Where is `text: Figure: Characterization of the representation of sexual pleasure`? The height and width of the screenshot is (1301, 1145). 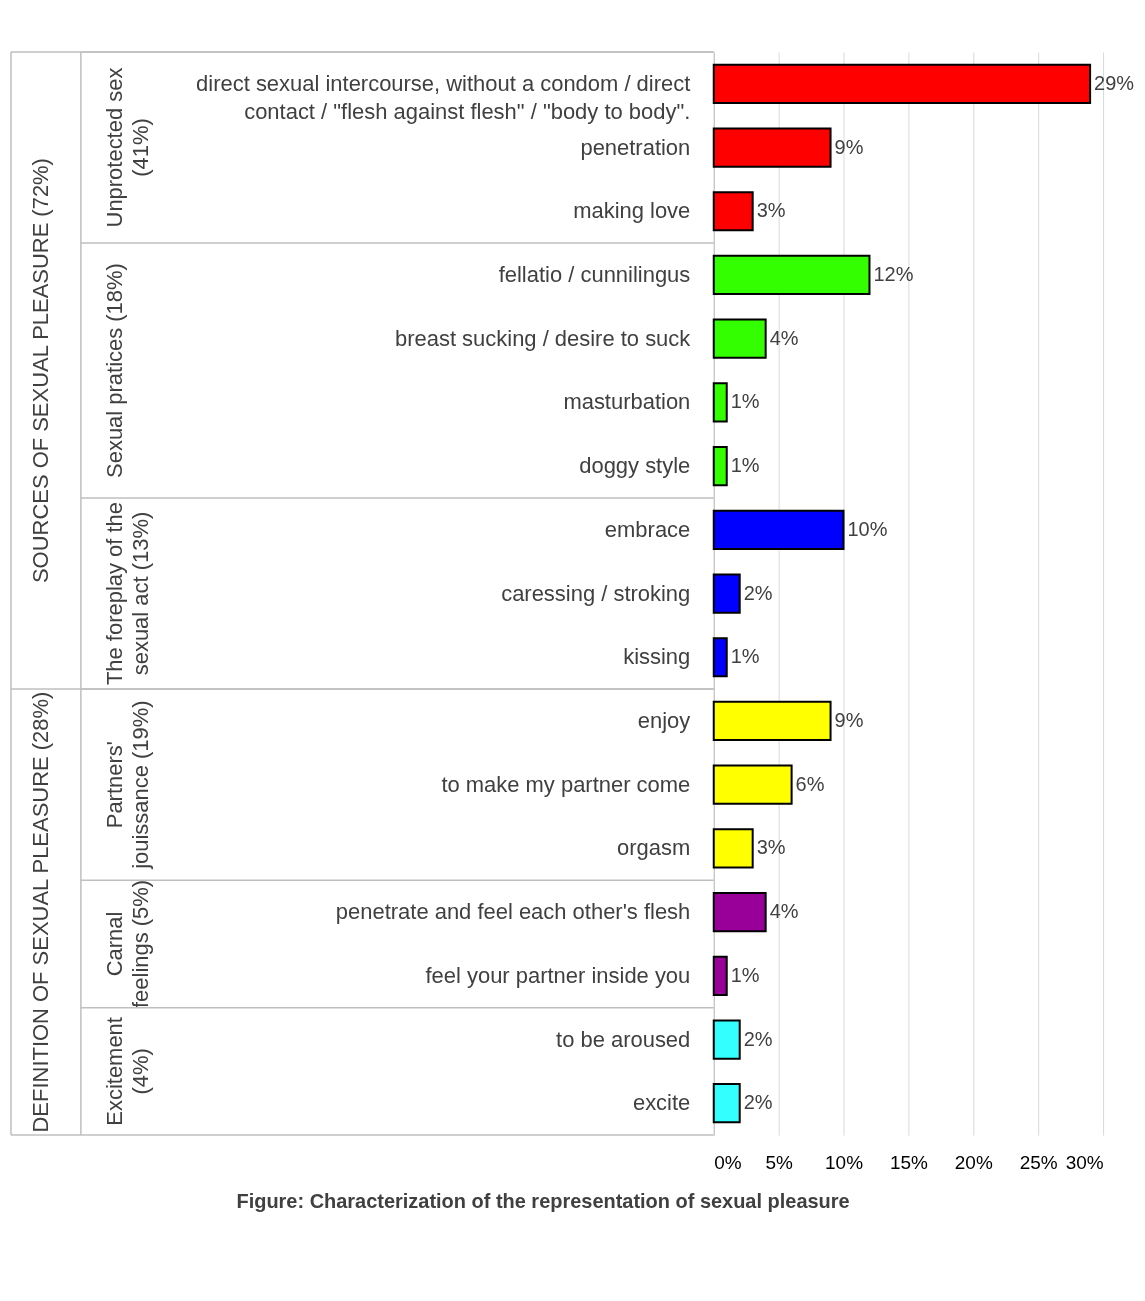
text: Figure: Characterization of the representation of sexual pleasure is located at coordinates (543, 1200).